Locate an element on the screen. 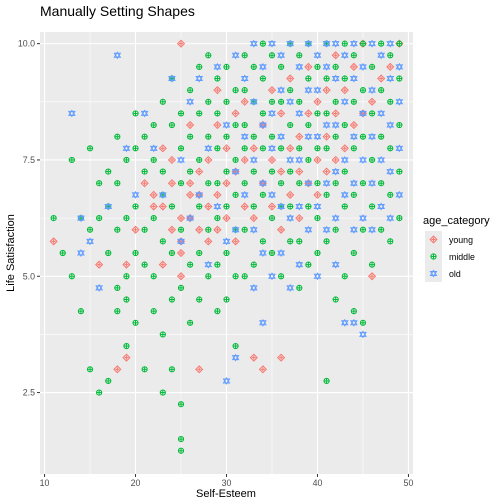 The height and width of the screenshot is (504, 504). x-tick-label: 10 is located at coordinates (45, 483).